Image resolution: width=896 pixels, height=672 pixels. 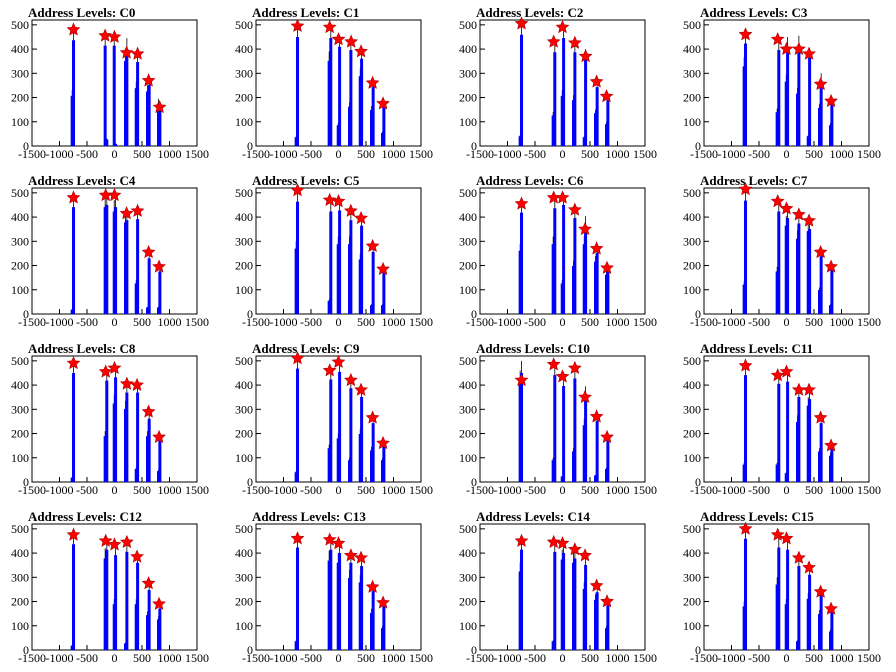 What do you see at coordinates (306, 180) in the screenshot?
I see `panel-title: Address Levels: C5` at bounding box center [306, 180].